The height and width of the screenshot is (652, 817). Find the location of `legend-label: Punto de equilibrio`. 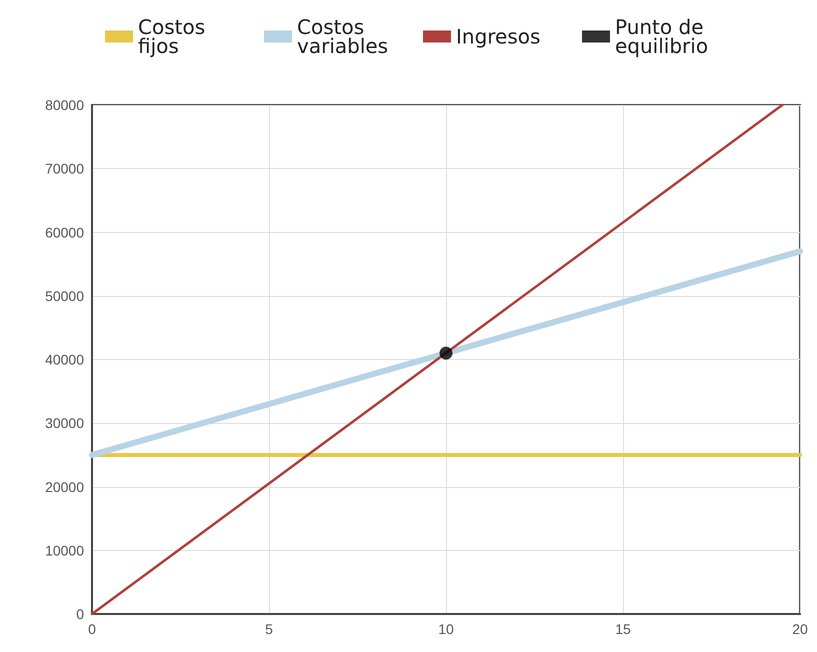

legend-label: Punto de equilibrio is located at coordinates (662, 36).